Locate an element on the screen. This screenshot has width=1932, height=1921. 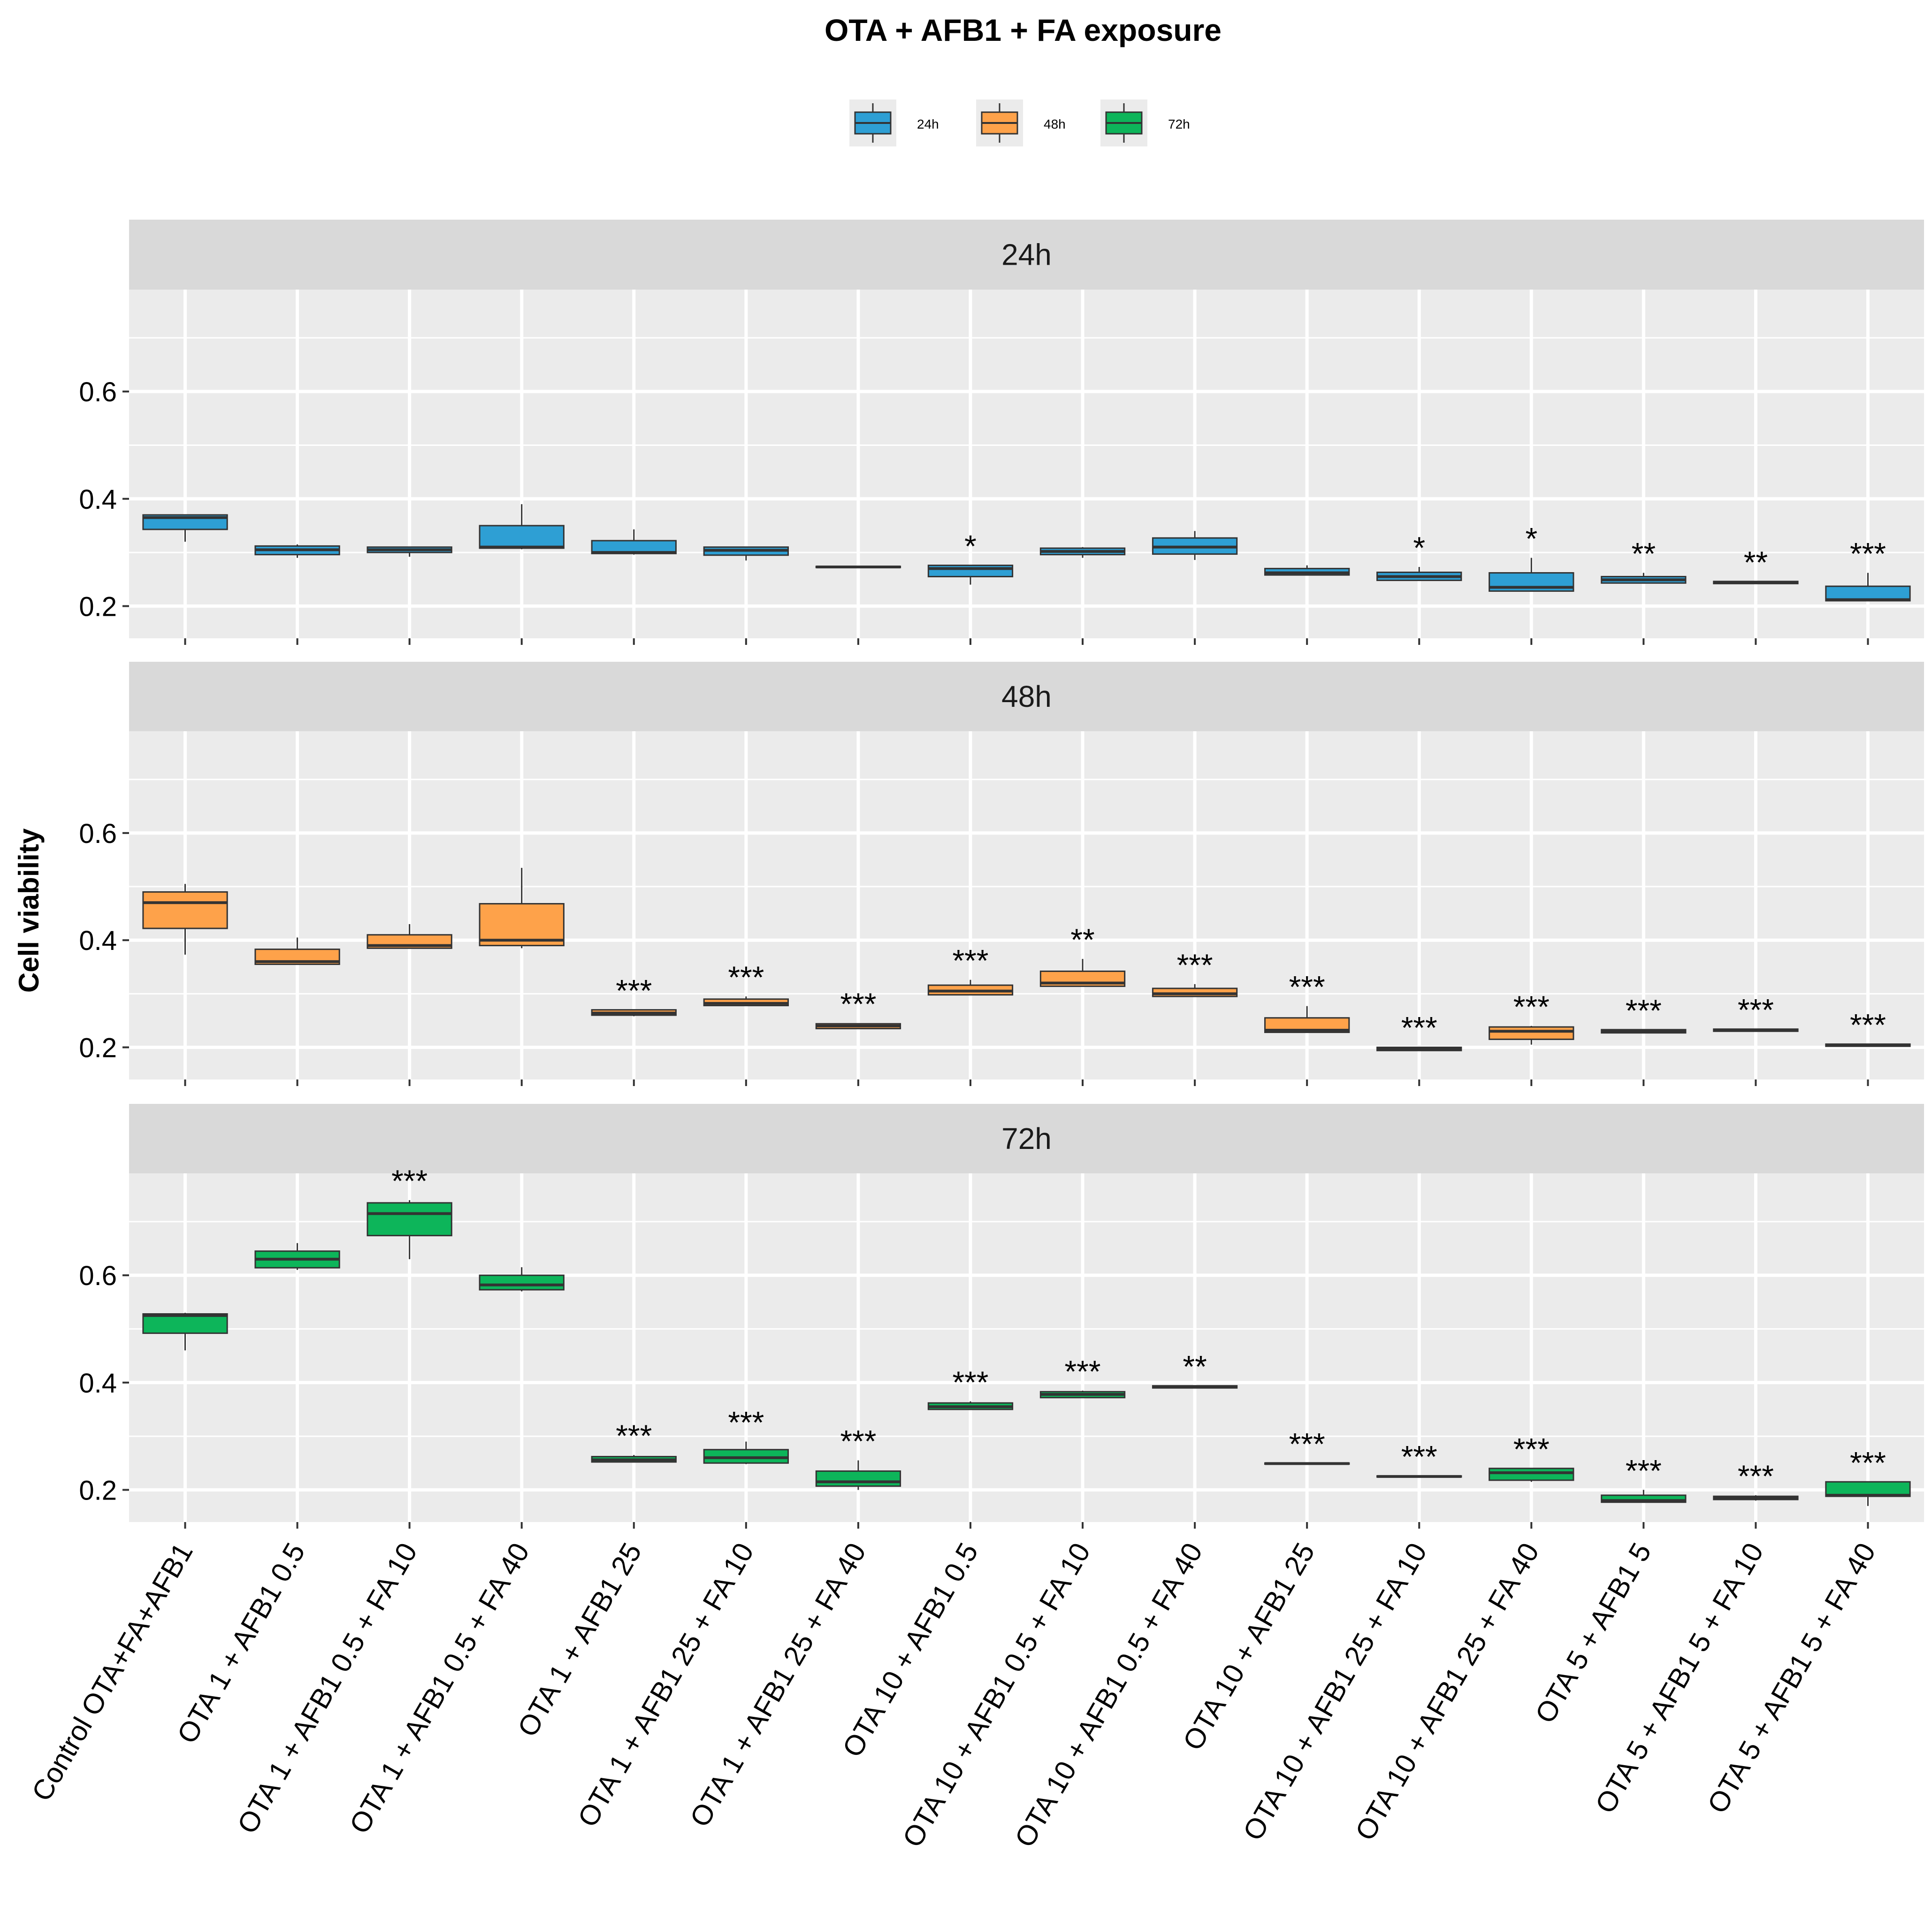
box-48h-9: *** is located at coordinates (1195, 972).